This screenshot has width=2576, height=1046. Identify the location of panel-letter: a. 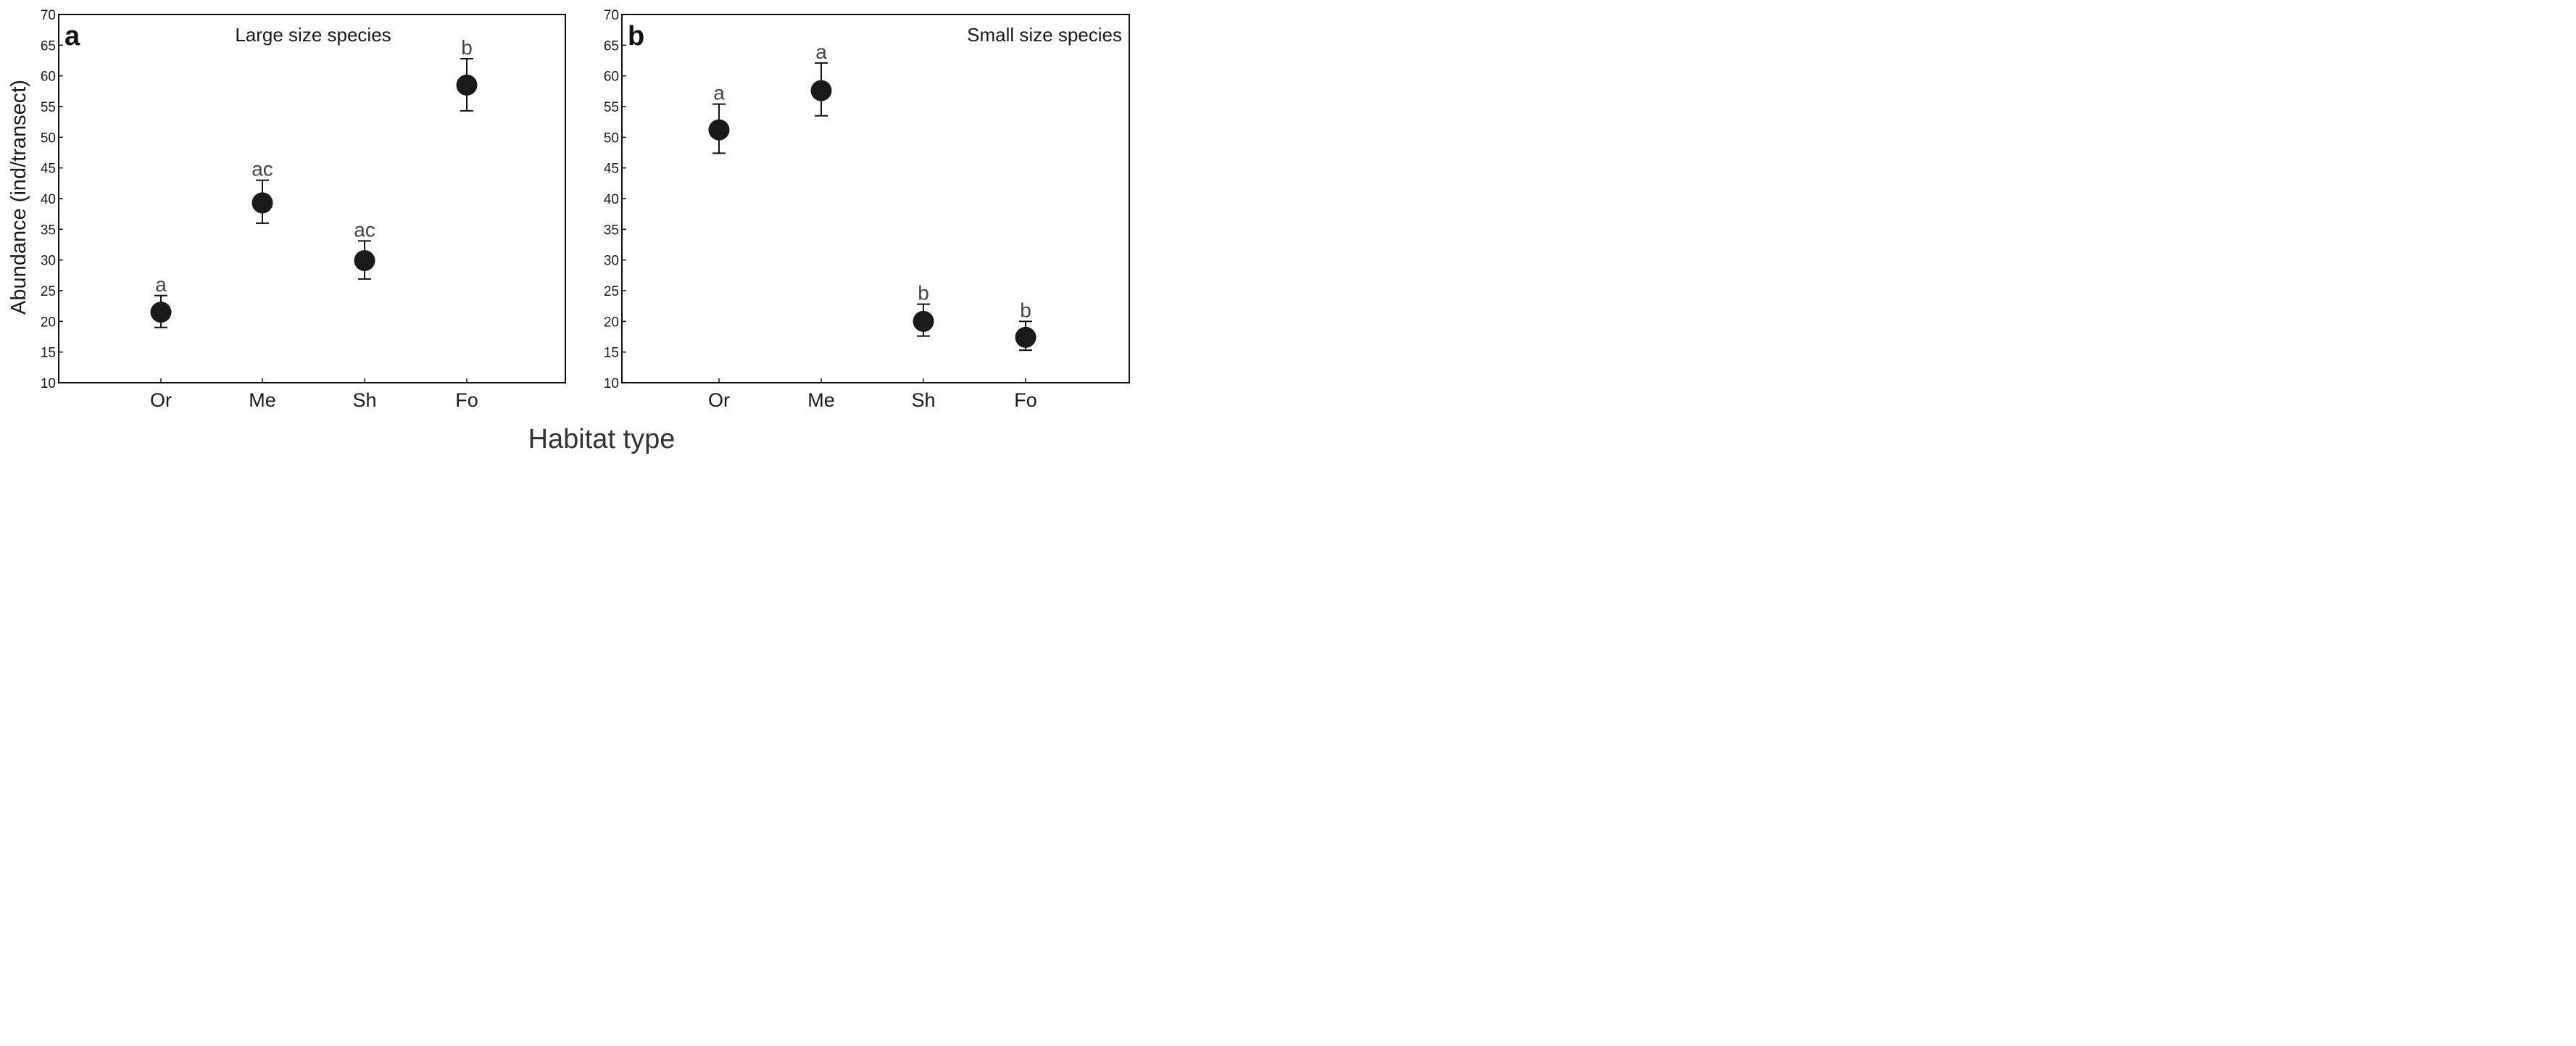
(72, 36).